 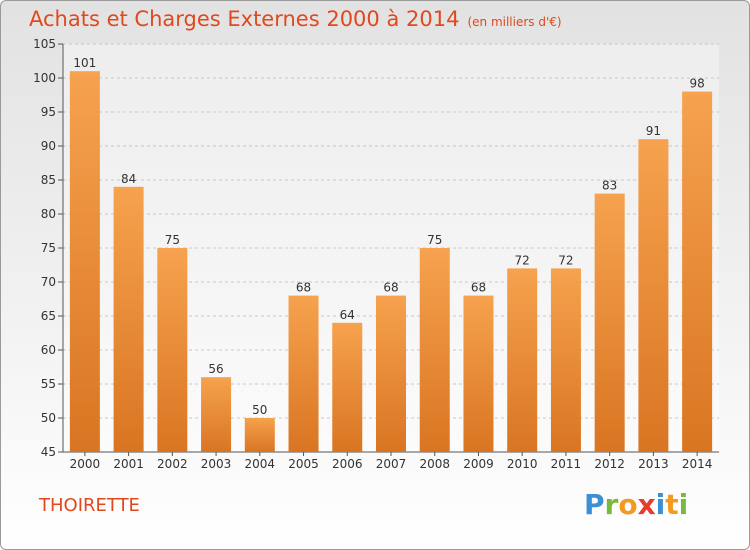 I want to click on bar-2010, so click(x=522, y=360).